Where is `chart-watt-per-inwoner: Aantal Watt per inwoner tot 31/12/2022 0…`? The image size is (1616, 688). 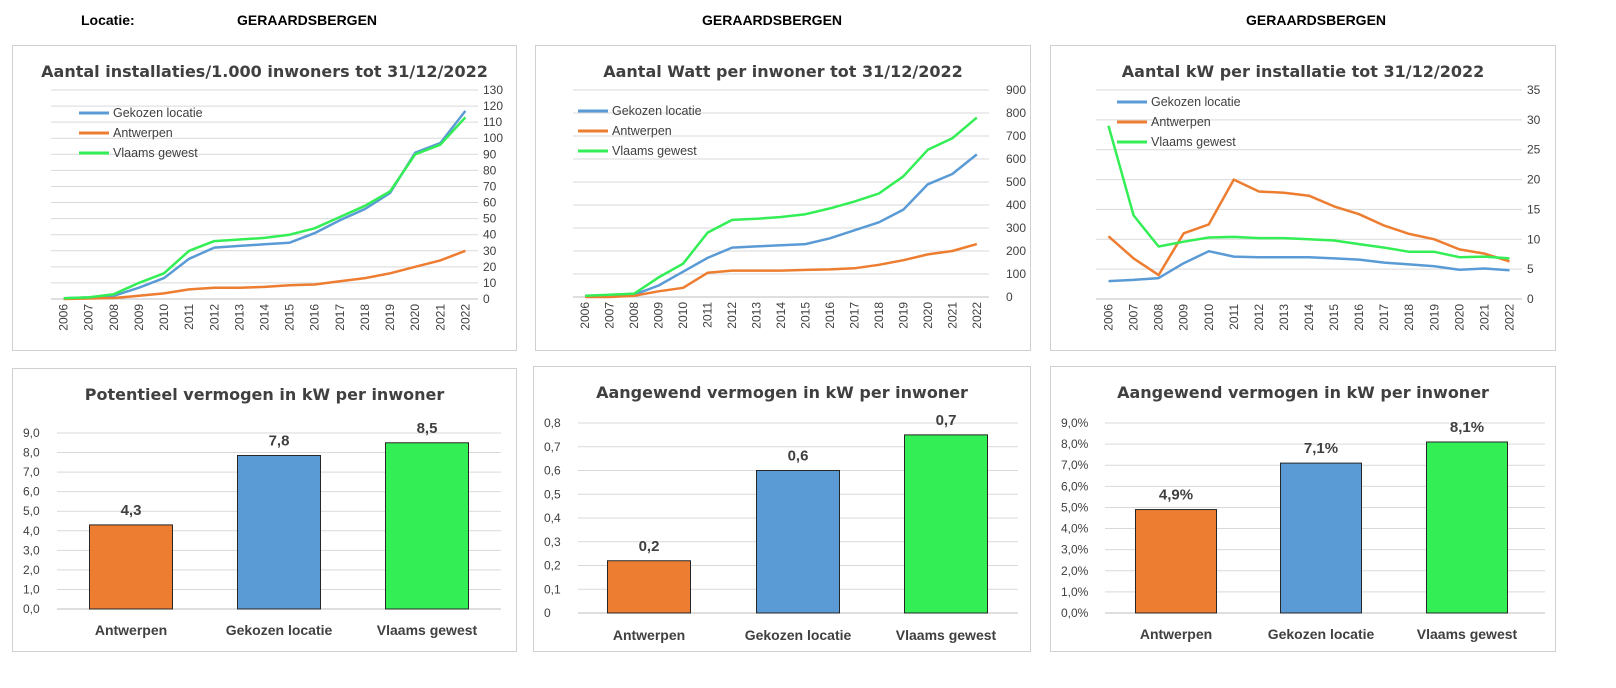 chart-watt-per-inwoner: Aantal Watt per inwoner tot 31/12/2022 0… is located at coordinates (783, 198).